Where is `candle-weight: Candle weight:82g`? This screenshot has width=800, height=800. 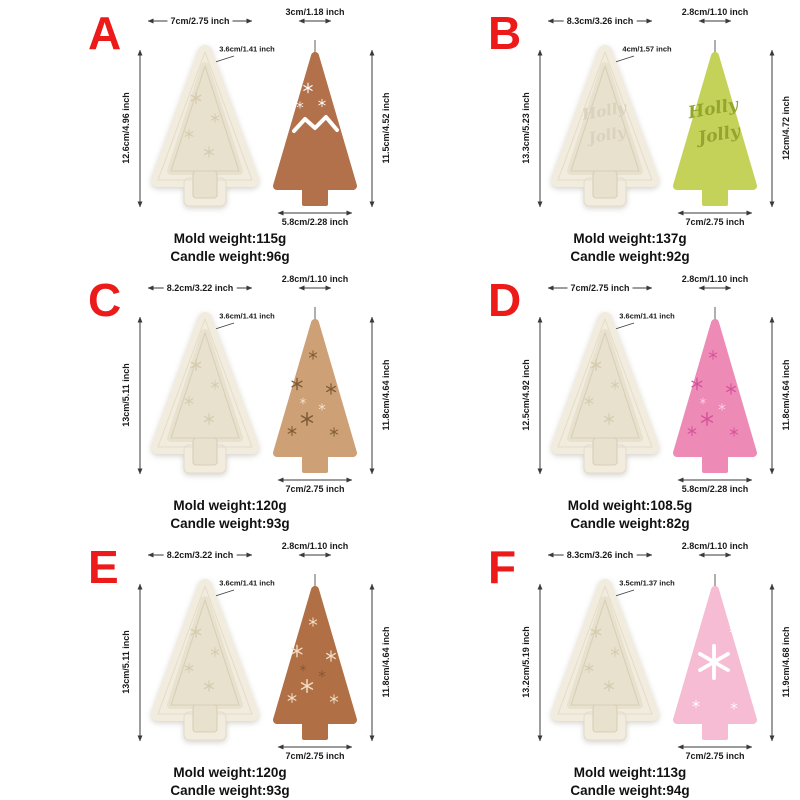
candle-weight: Candle weight:82g is located at coordinates (630, 523).